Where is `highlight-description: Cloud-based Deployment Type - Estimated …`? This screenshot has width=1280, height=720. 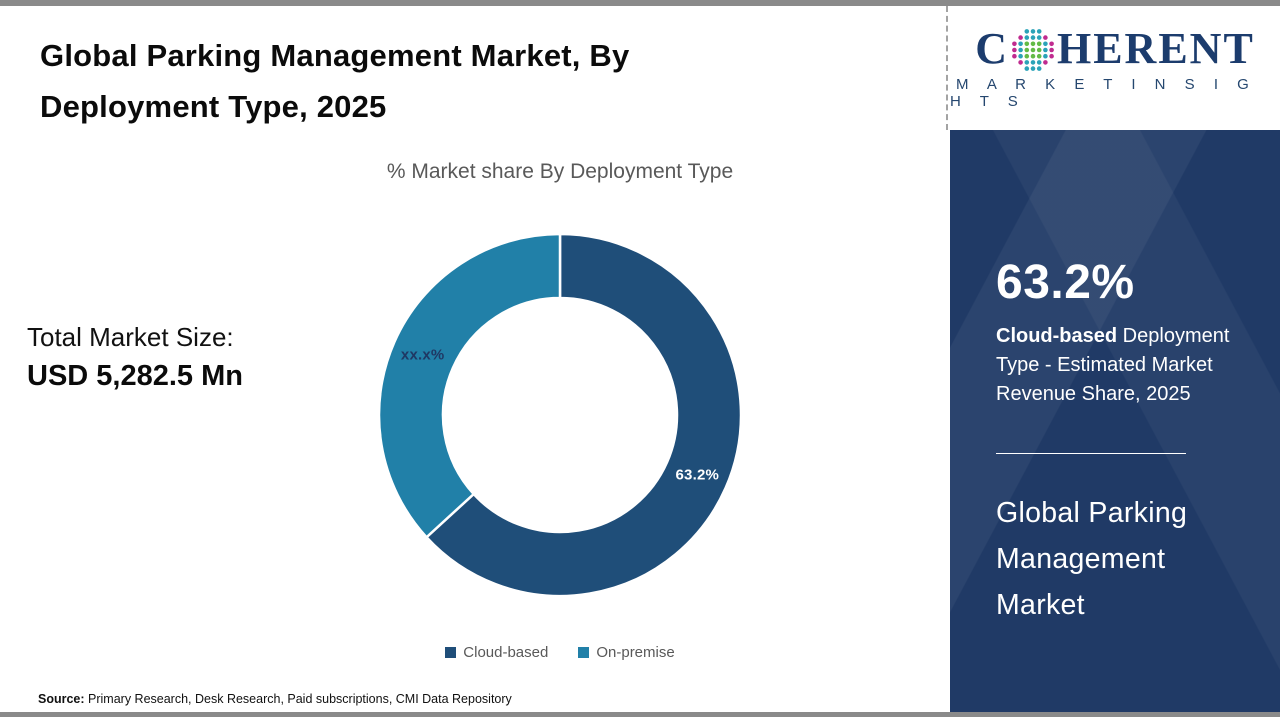
highlight-description: Cloud-based Deployment Type - Estimated … is located at coordinates (1127, 365).